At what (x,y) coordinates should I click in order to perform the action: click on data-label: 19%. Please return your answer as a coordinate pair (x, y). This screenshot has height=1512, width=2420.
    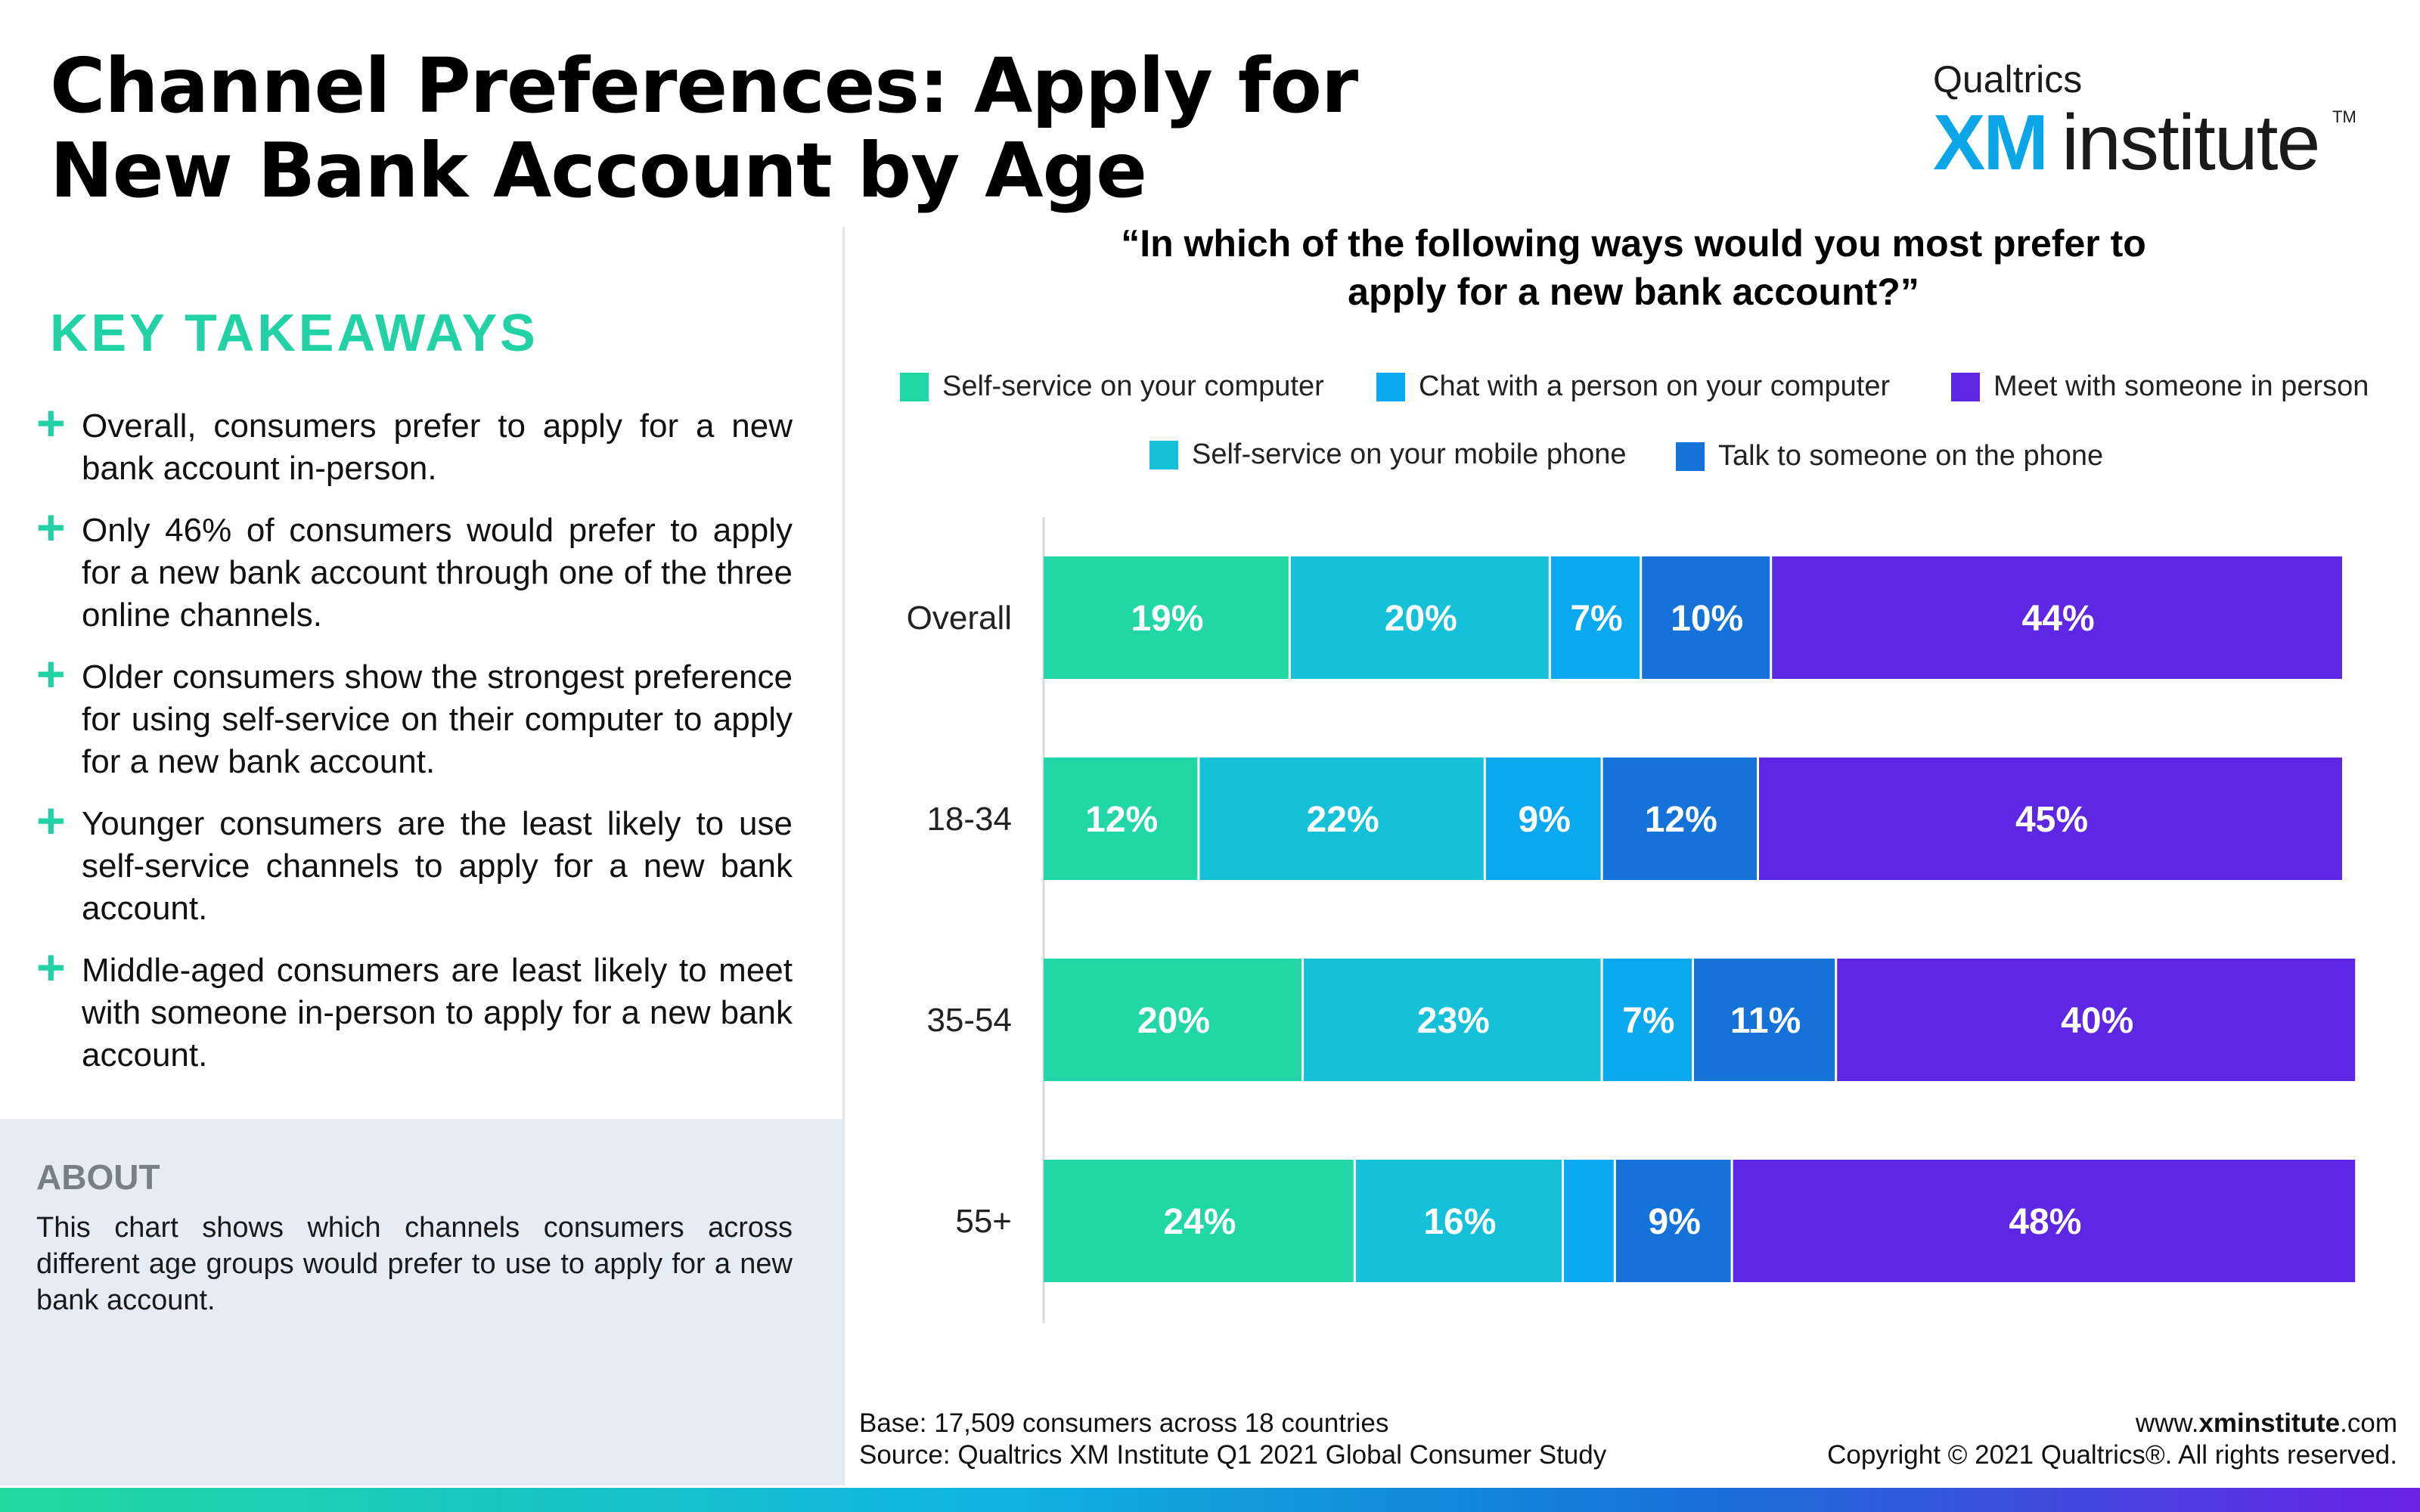
    Looking at the image, I should click on (1167, 619).